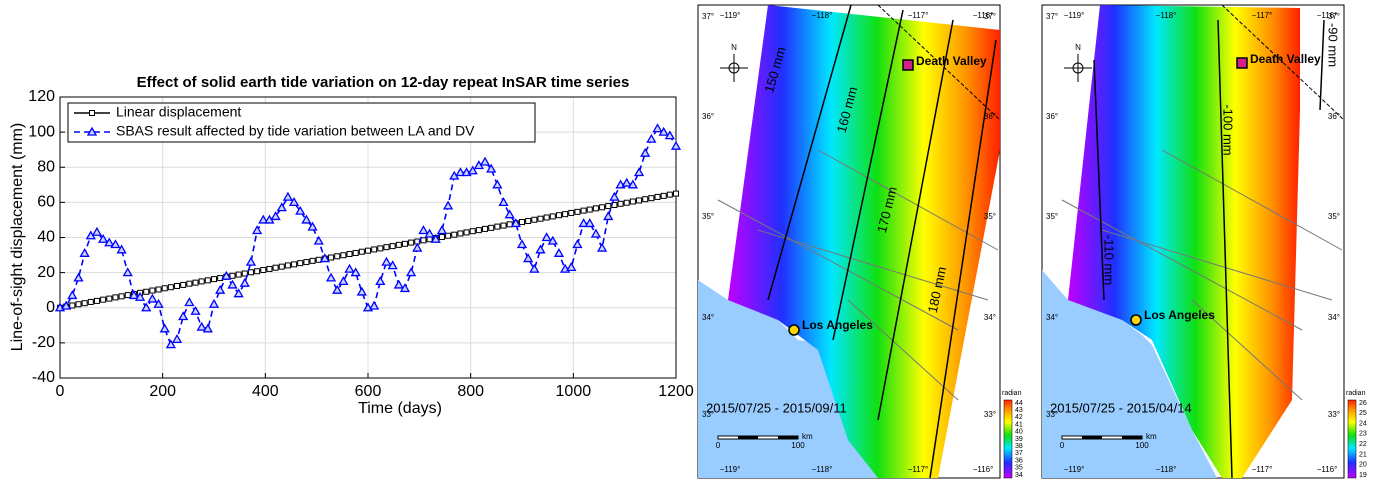 The image size is (1375, 480). I want to click on north-label: N, so click(734, 47).